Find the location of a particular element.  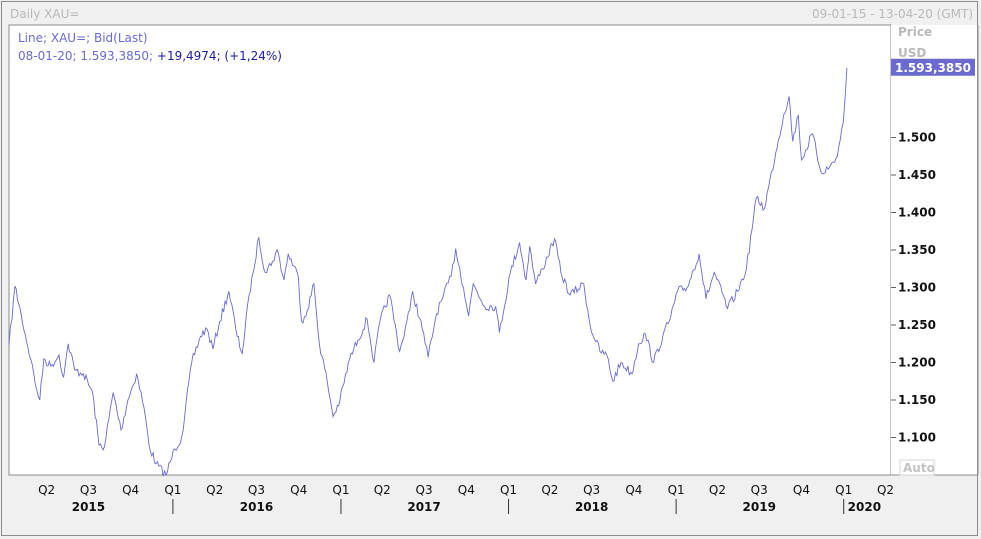

x-year-label: 2015 is located at coordinates (88, 507).